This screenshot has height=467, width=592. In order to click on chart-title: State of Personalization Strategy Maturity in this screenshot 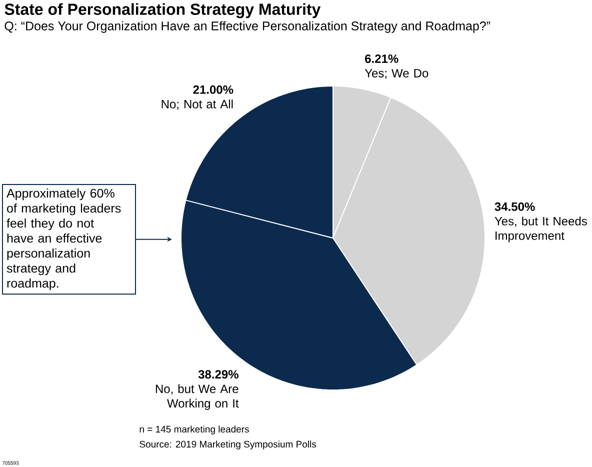, I will do `click(162, 10)`.